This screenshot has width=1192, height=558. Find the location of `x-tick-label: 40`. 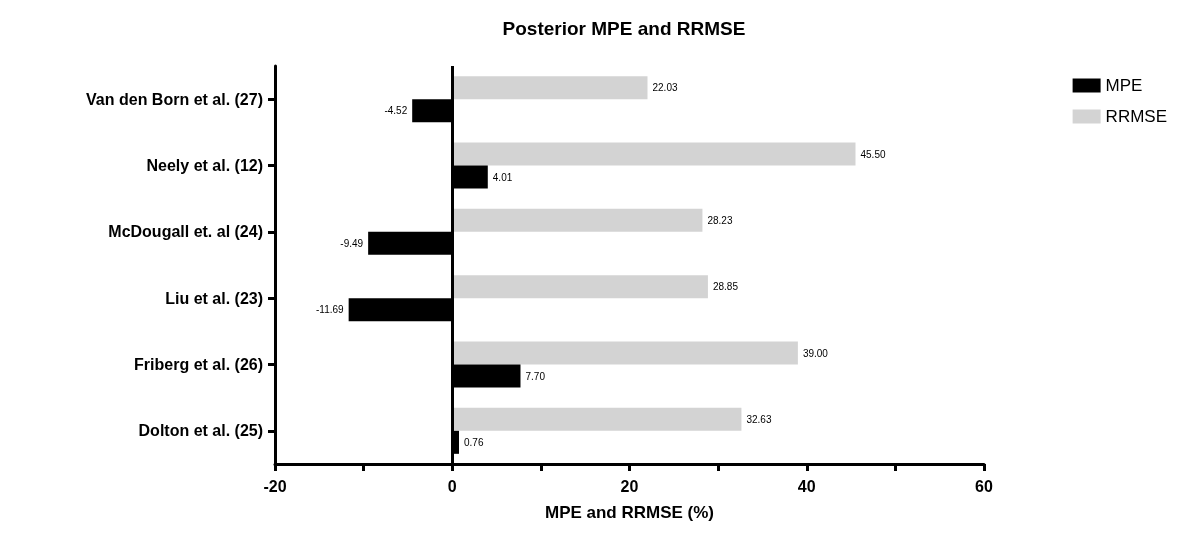

x-tick-label: 40 is located at coordinates (806, 486).